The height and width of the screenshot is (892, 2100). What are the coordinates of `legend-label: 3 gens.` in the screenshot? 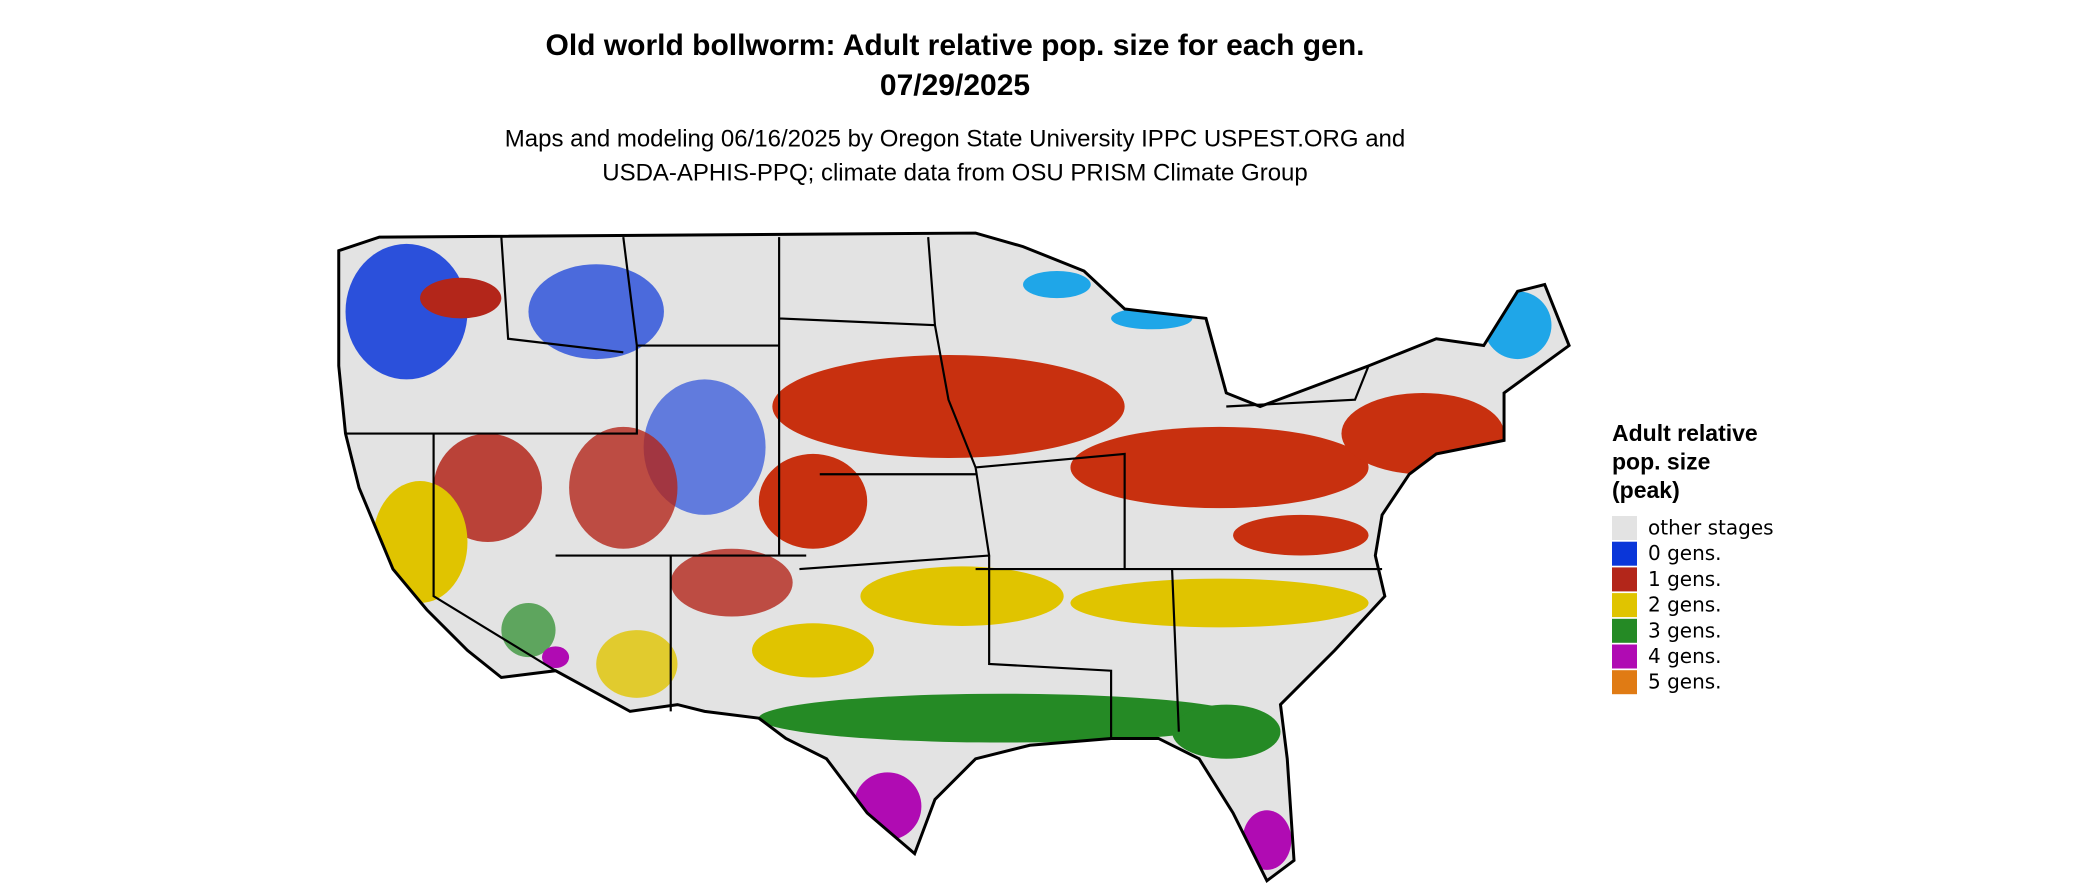 It's located at (1685, 630).